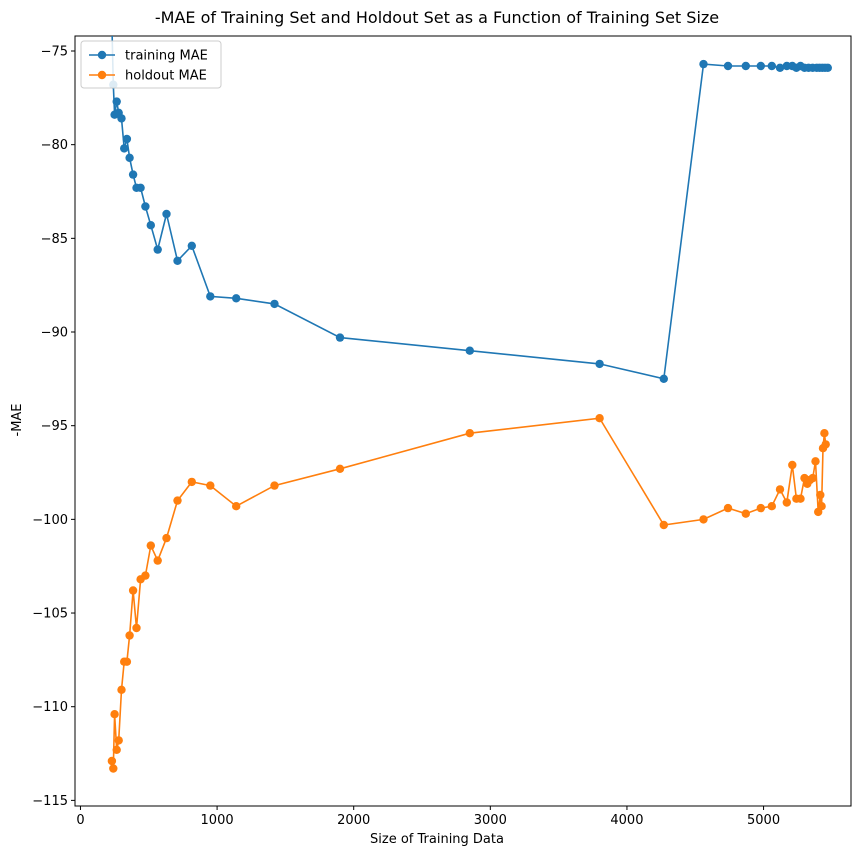 This screenshot has height=855, width=862. Describe the element at coordinates (50, 614) in the screenshot. I see `y-tick-label: −105` at that location.